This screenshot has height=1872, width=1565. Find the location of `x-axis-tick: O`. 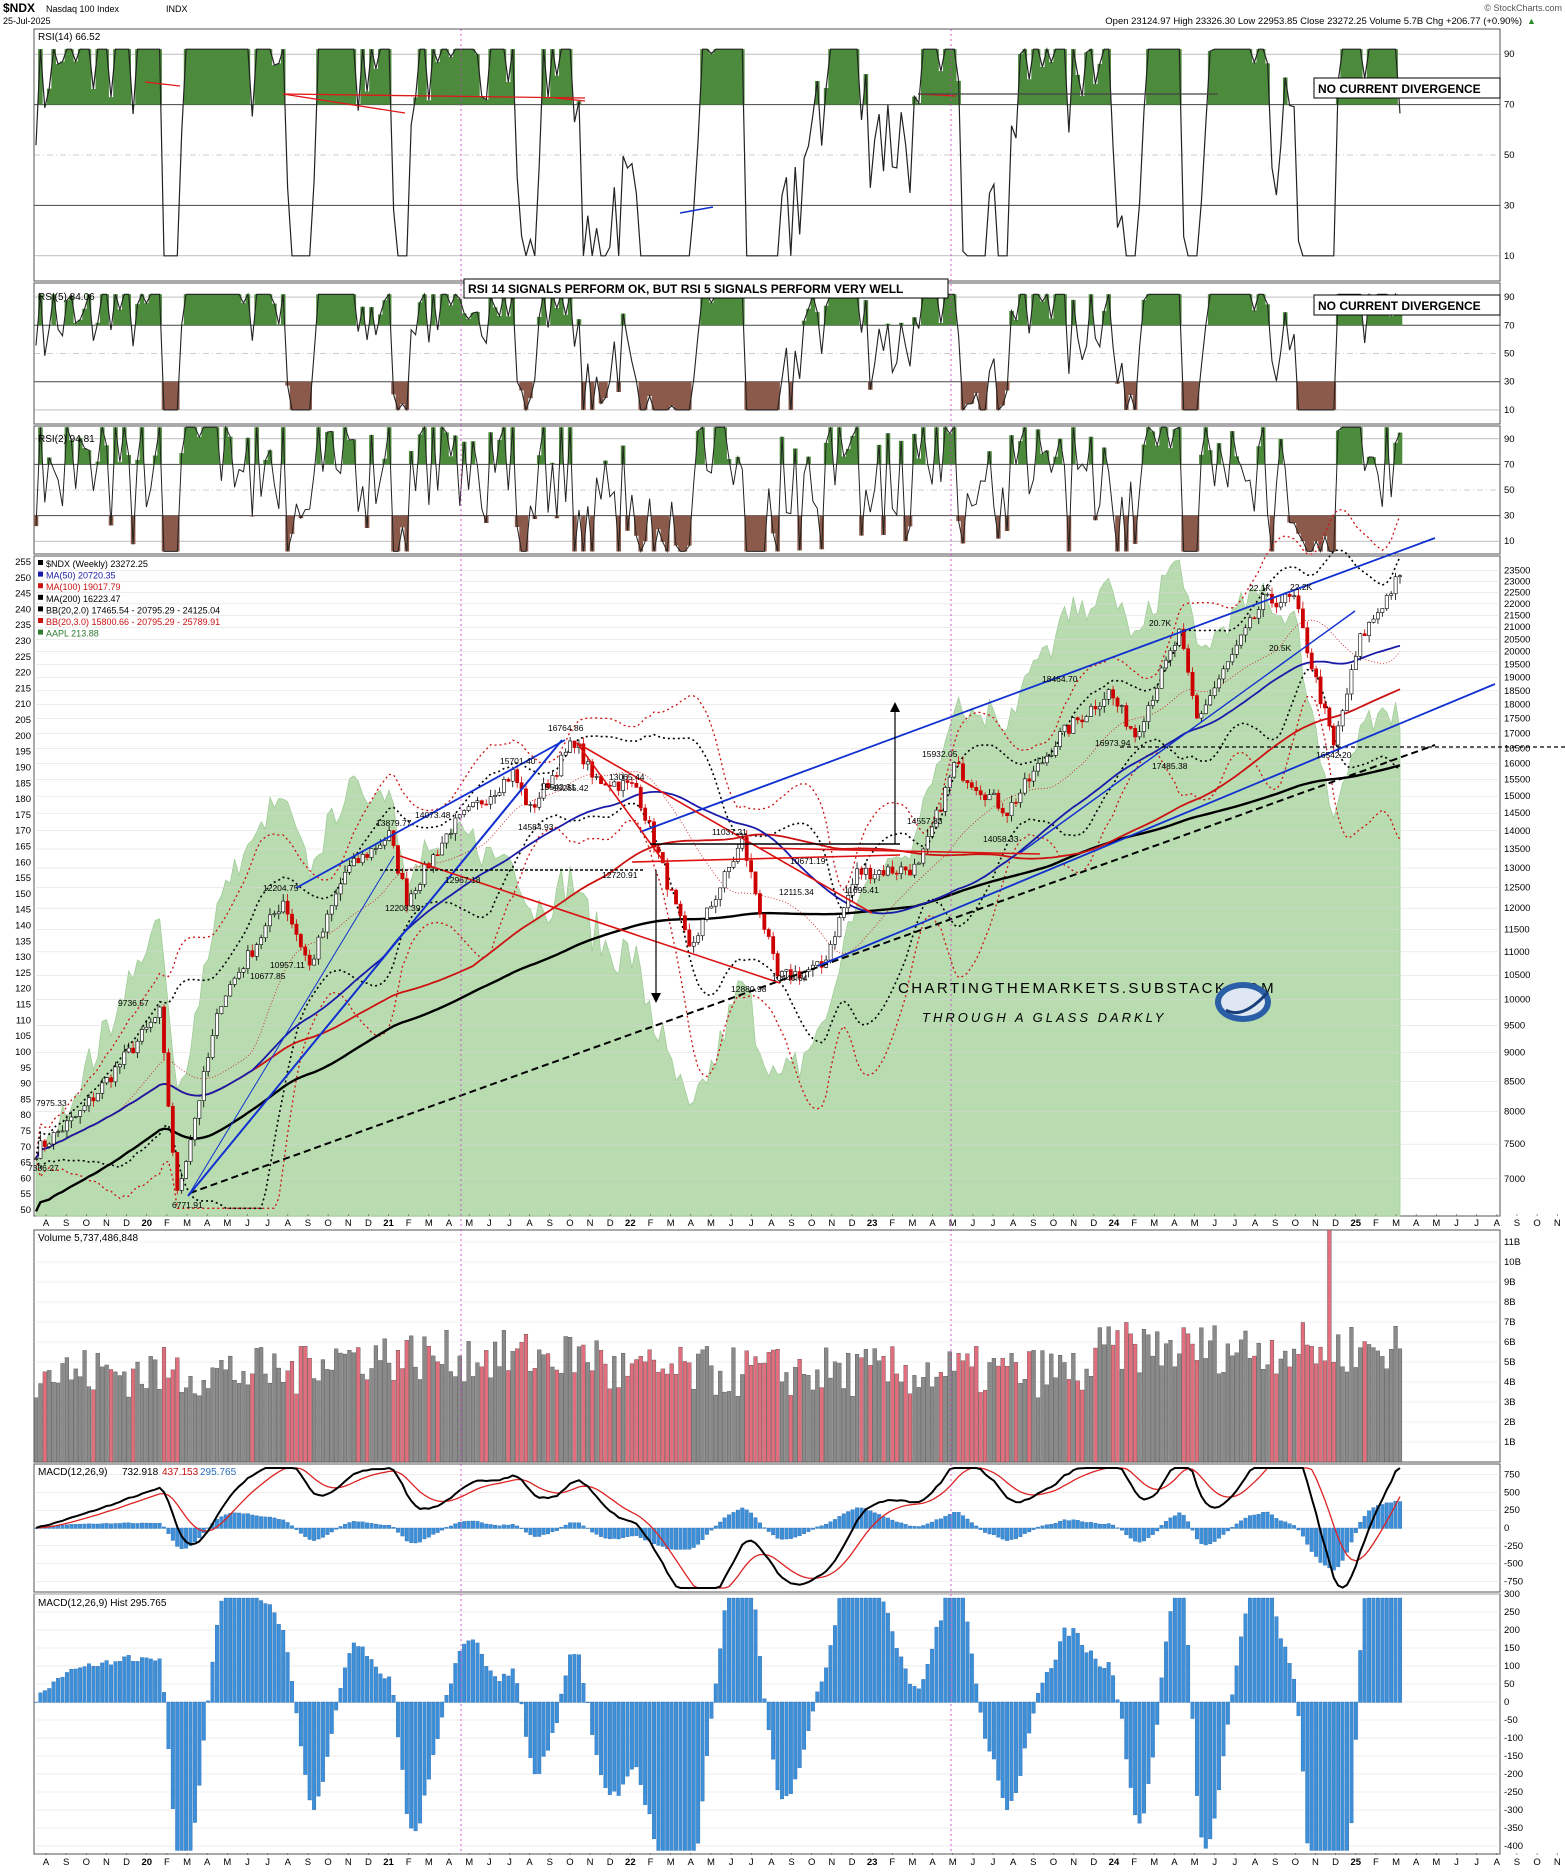

x-axis-tick: O is located at coordinates (569, 1862).